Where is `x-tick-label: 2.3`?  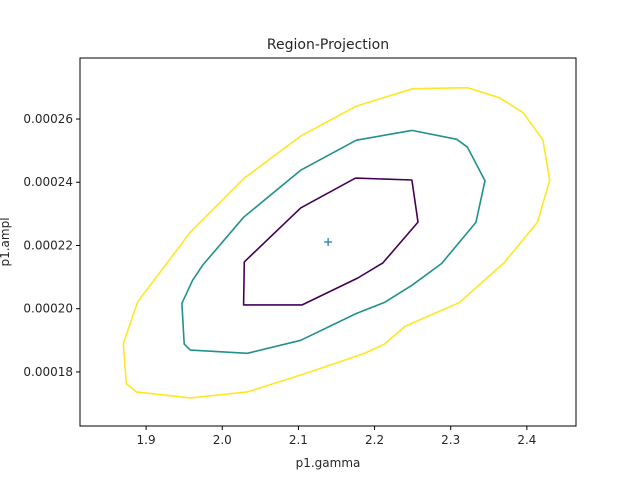 x-tick-label: 2.3 is located at coordinates (450, 440).